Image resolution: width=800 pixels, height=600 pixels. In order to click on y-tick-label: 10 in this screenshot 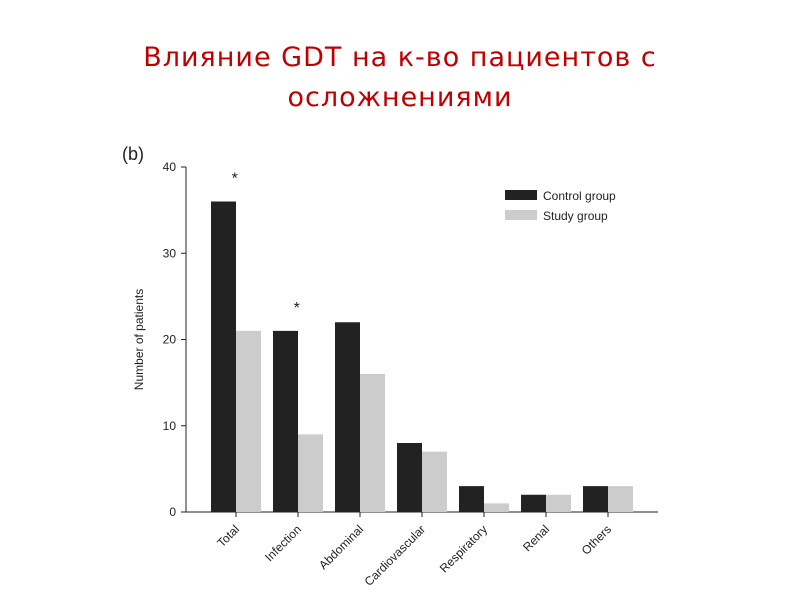, I will do `click(170, 426)`.